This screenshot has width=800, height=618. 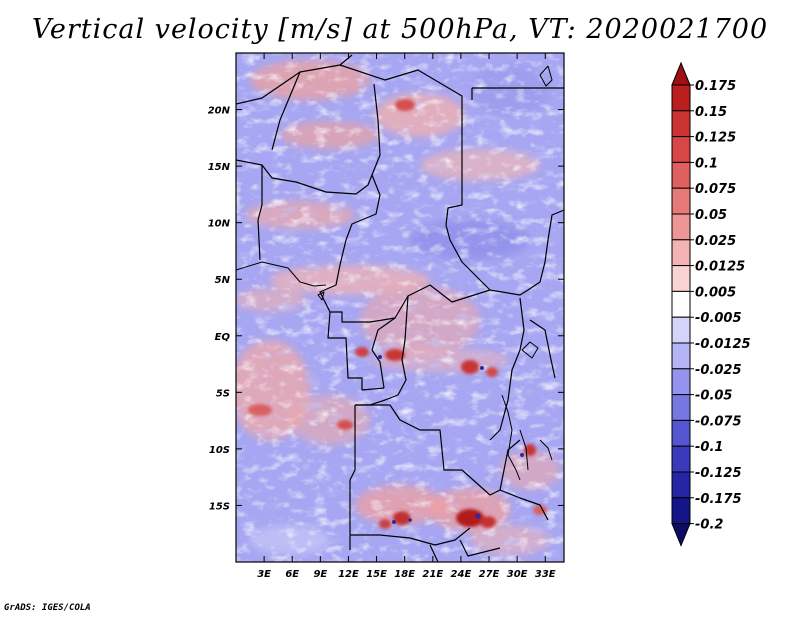 I want to click on x-tick-label: 18E, so click(x=404, y=574).